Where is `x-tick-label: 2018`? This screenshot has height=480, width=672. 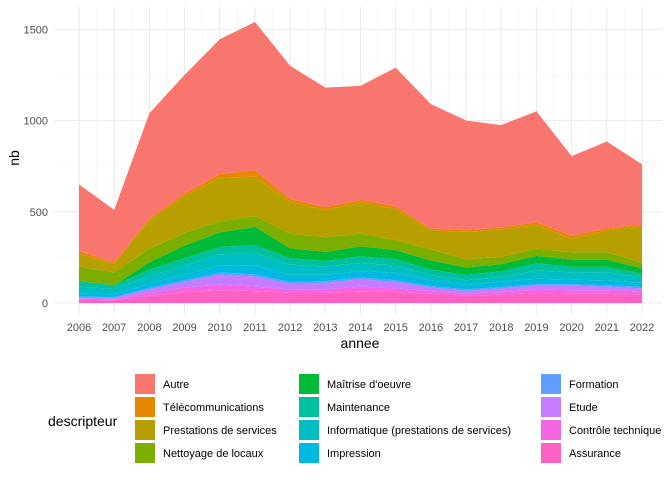
x-tick-label: 2018 is located at coordinates (501, 328).